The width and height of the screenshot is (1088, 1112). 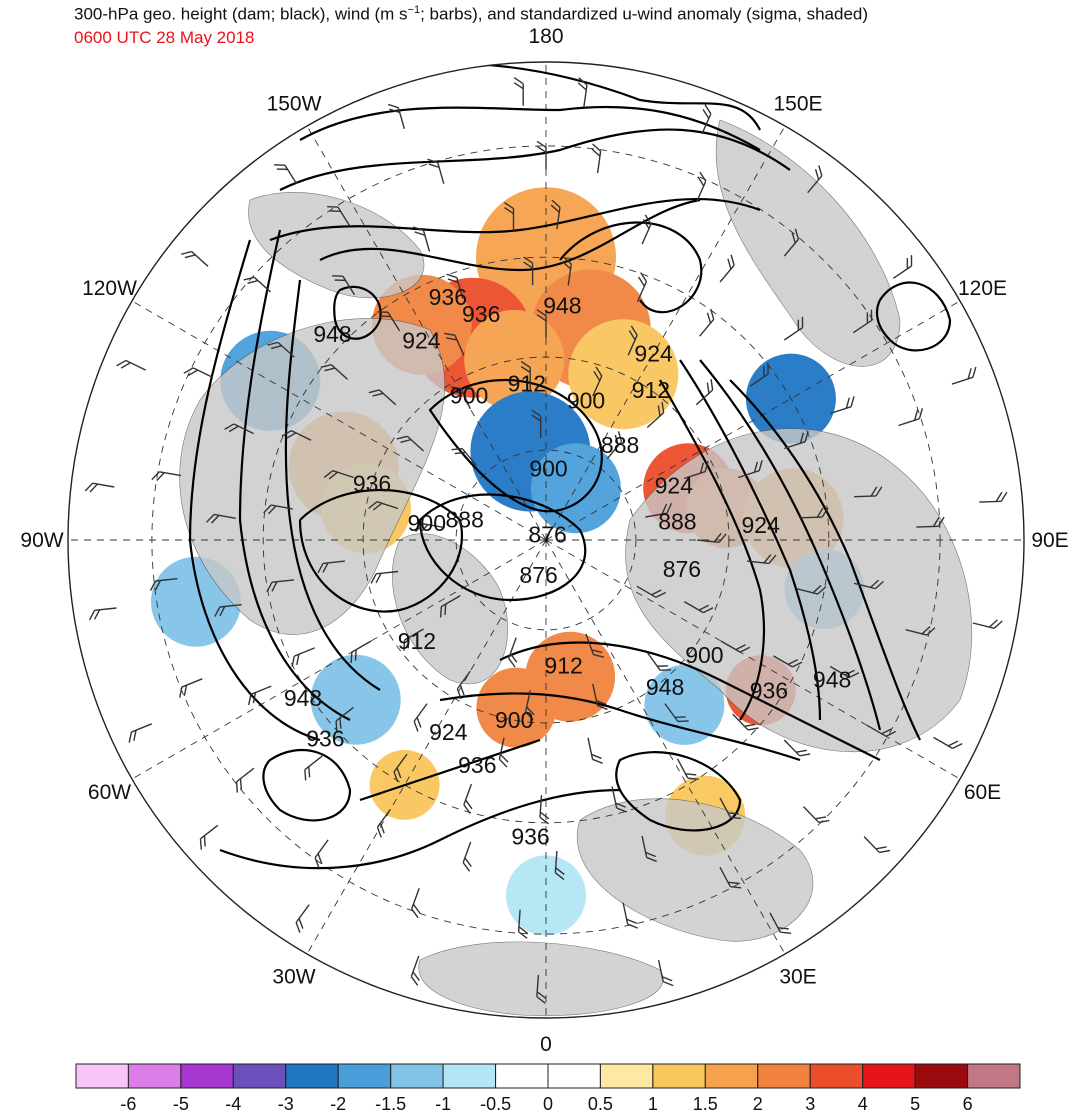 I want to click on contour-888-pacific, so click(x=631, y=267).